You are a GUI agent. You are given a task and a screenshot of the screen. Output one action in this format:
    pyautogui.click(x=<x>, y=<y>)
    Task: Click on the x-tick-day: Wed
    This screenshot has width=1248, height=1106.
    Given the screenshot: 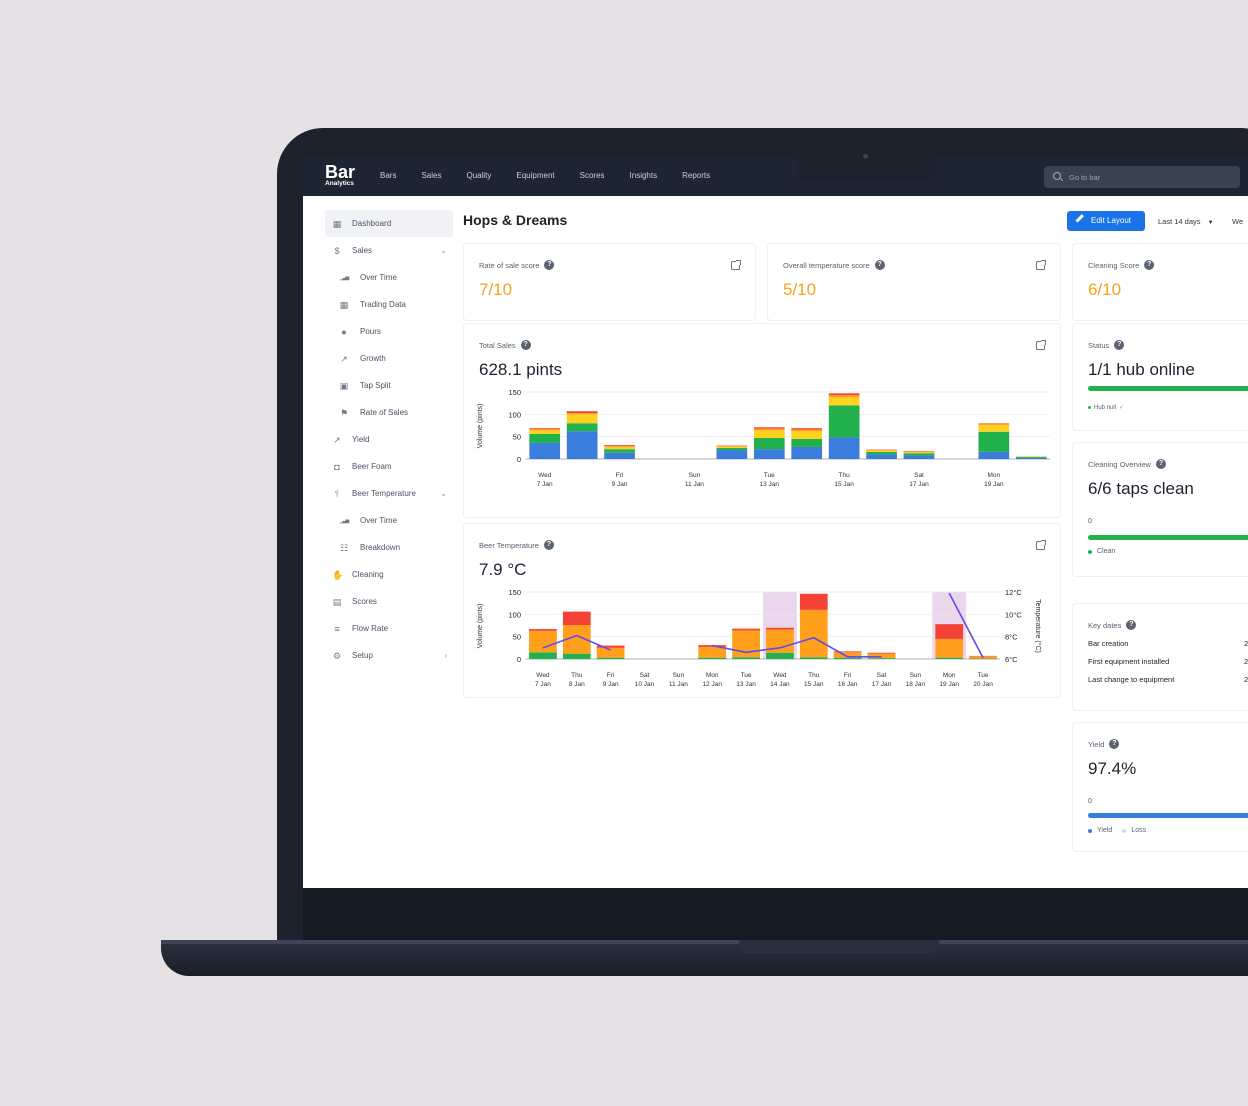 What is the action you would take?
    pyautogui.click(x=545, y=475)
    